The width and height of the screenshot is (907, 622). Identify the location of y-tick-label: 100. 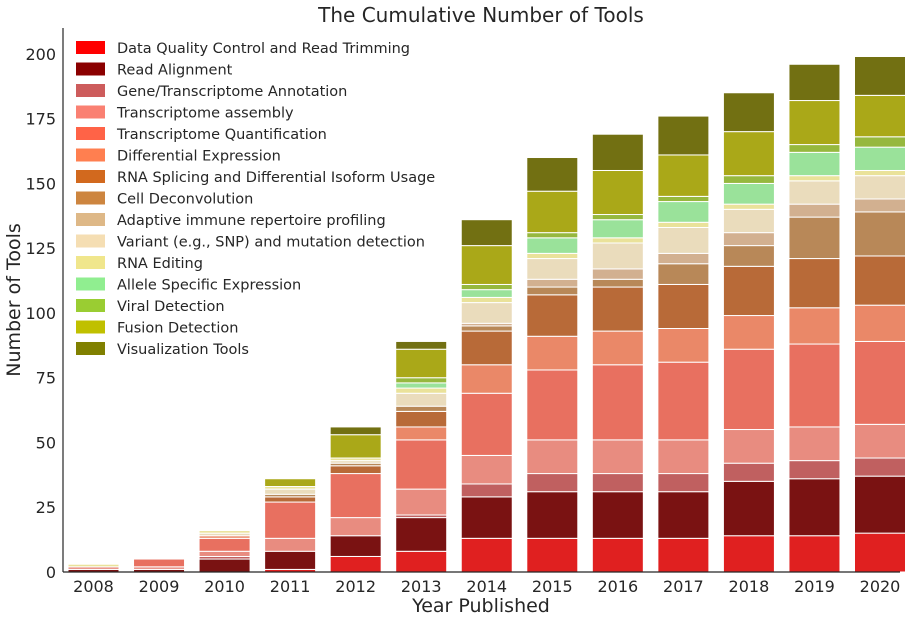
(40, 313).